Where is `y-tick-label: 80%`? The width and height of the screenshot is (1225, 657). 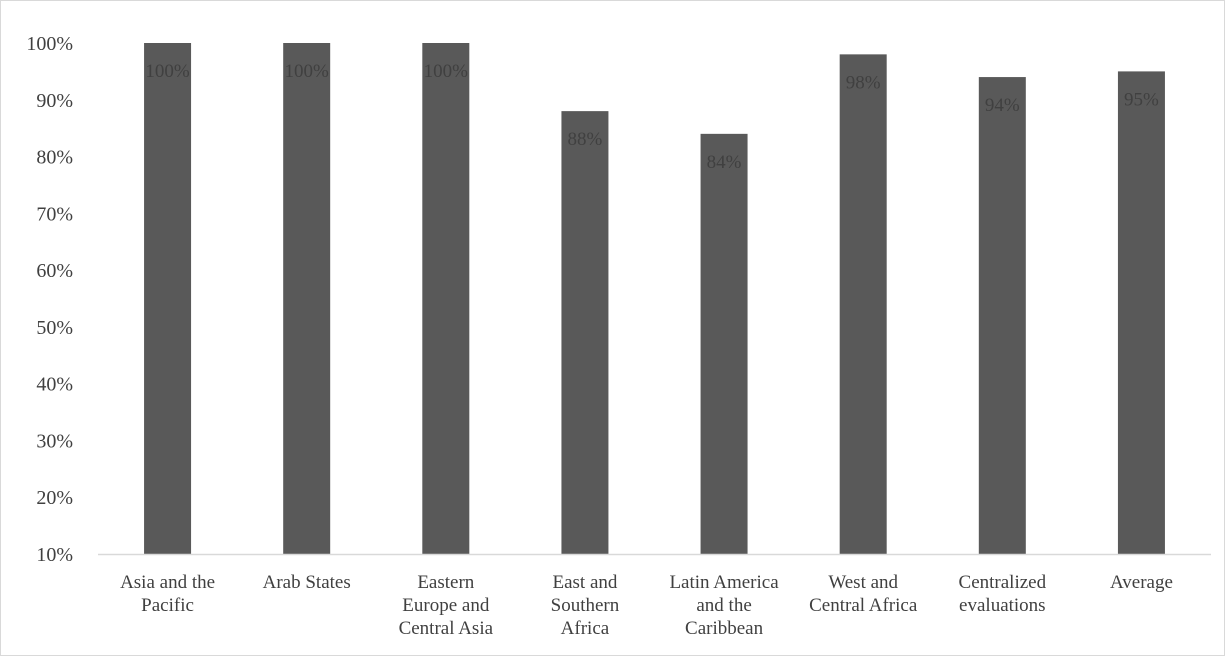
y-tick-label: 80% is located at coordinates (54, 158).